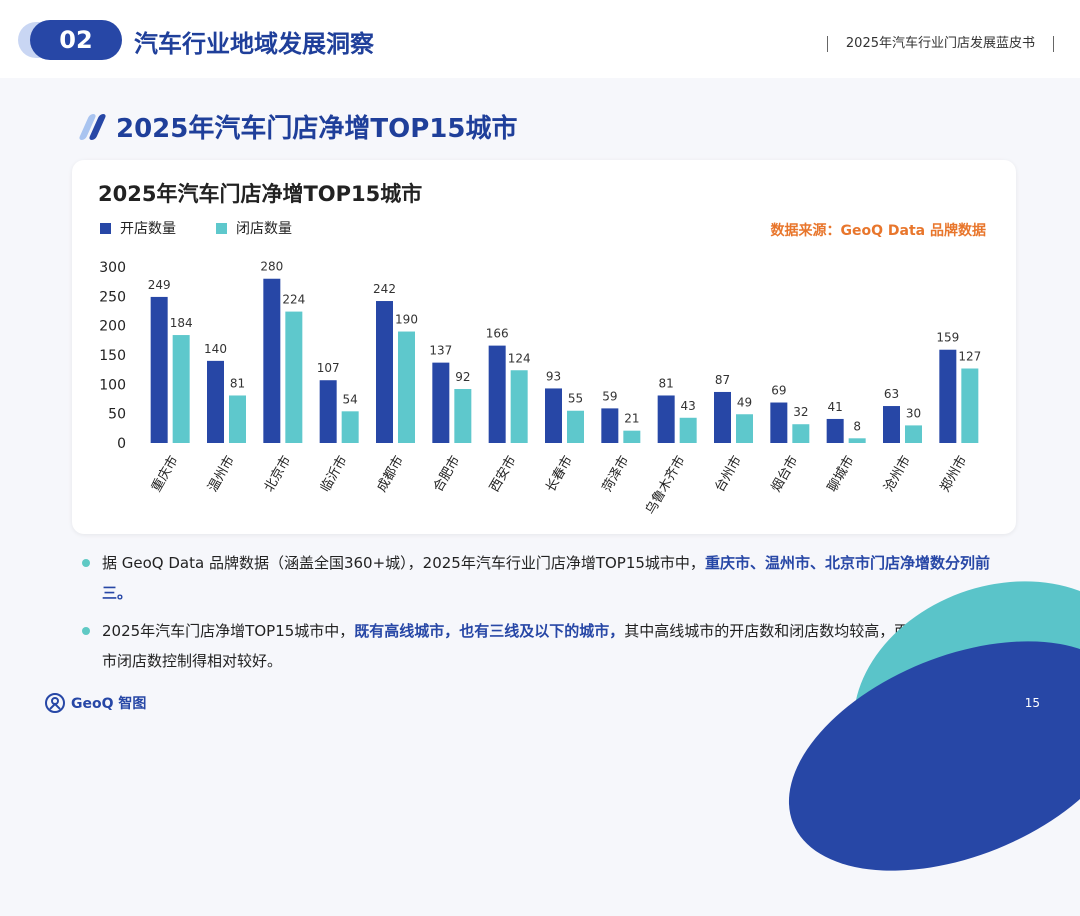  What do you see at coordinates (462, 377) in the screenshot?
I see `data-label: 92` at bounding box center [462, 377].